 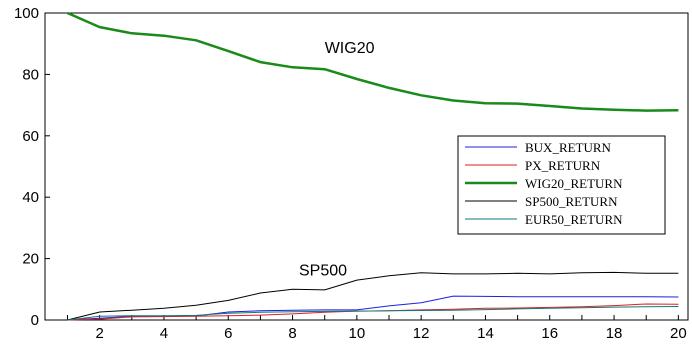 What do you see at coordinates (30, 197) in the screenshot?
I see `y-tick-label: 40` at bounding box center [30, 197].